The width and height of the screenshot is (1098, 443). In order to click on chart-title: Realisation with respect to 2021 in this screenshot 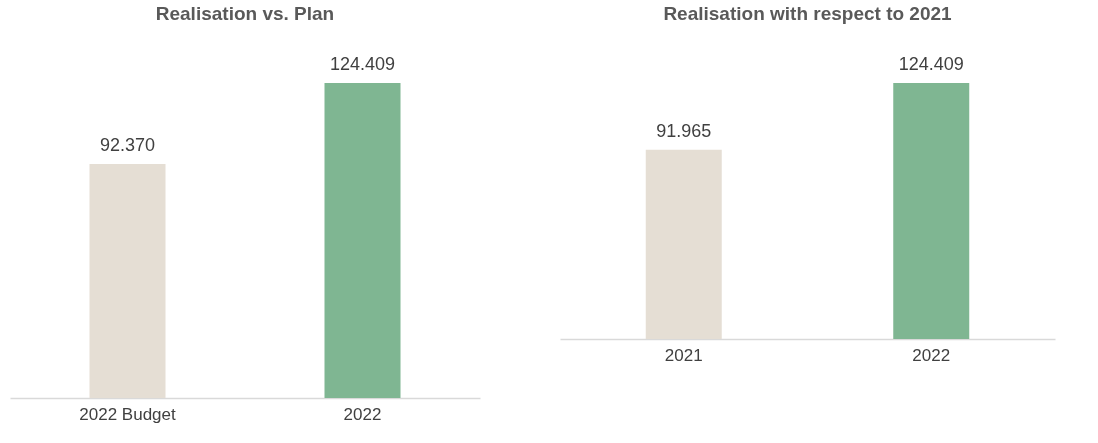, I will do `click(808, 13)`.